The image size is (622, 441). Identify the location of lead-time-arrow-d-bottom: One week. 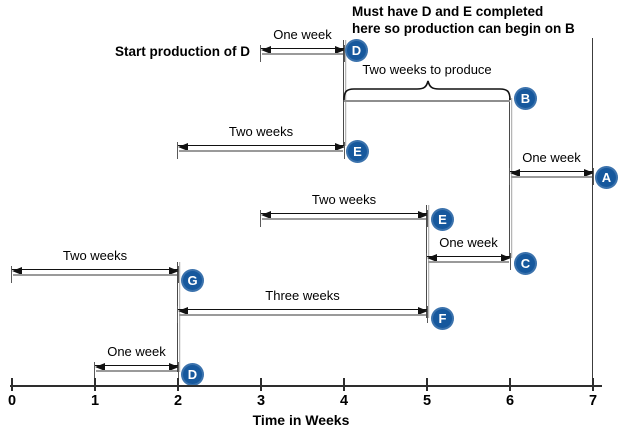
(136, 363).